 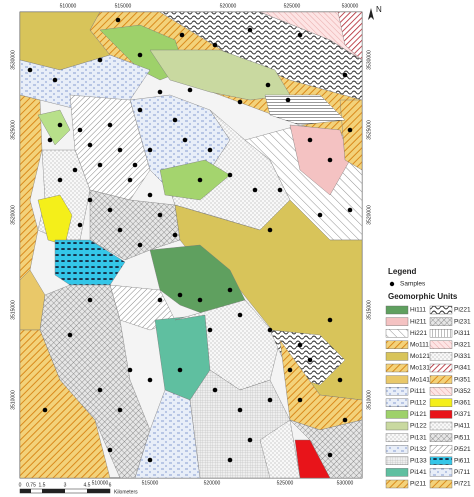 What do you see at coordinates (462, 379) in the screenshot?
I see `legend-unit-label: Pi351` at bounding box center [462, 379].